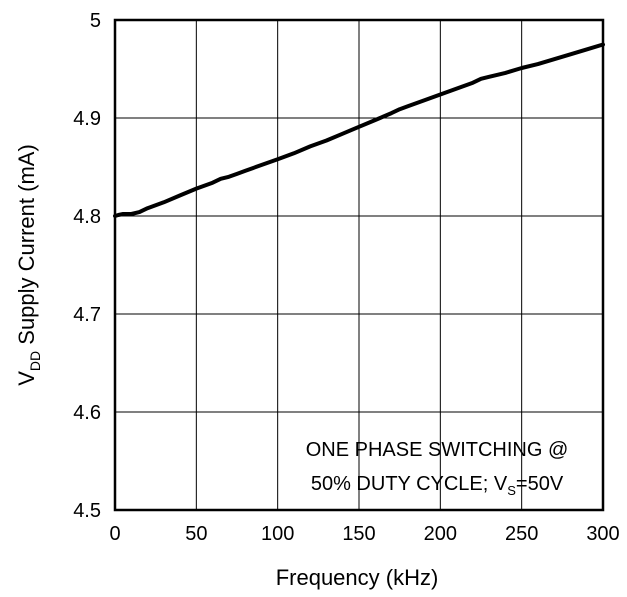 The image size is (627, 597). I want to click on y-tick-label: 4.9, so click(87, 119).